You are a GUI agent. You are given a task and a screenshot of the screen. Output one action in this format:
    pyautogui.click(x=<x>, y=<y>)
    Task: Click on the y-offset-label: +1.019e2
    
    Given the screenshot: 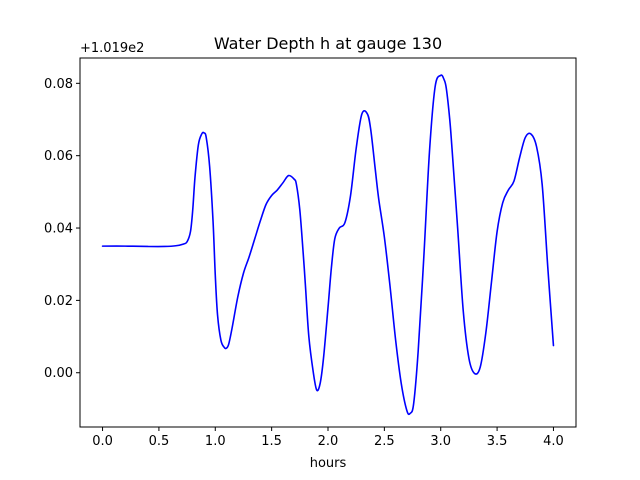 What is the action you would take?
    pyautogui.click(x=112, y=48)
    